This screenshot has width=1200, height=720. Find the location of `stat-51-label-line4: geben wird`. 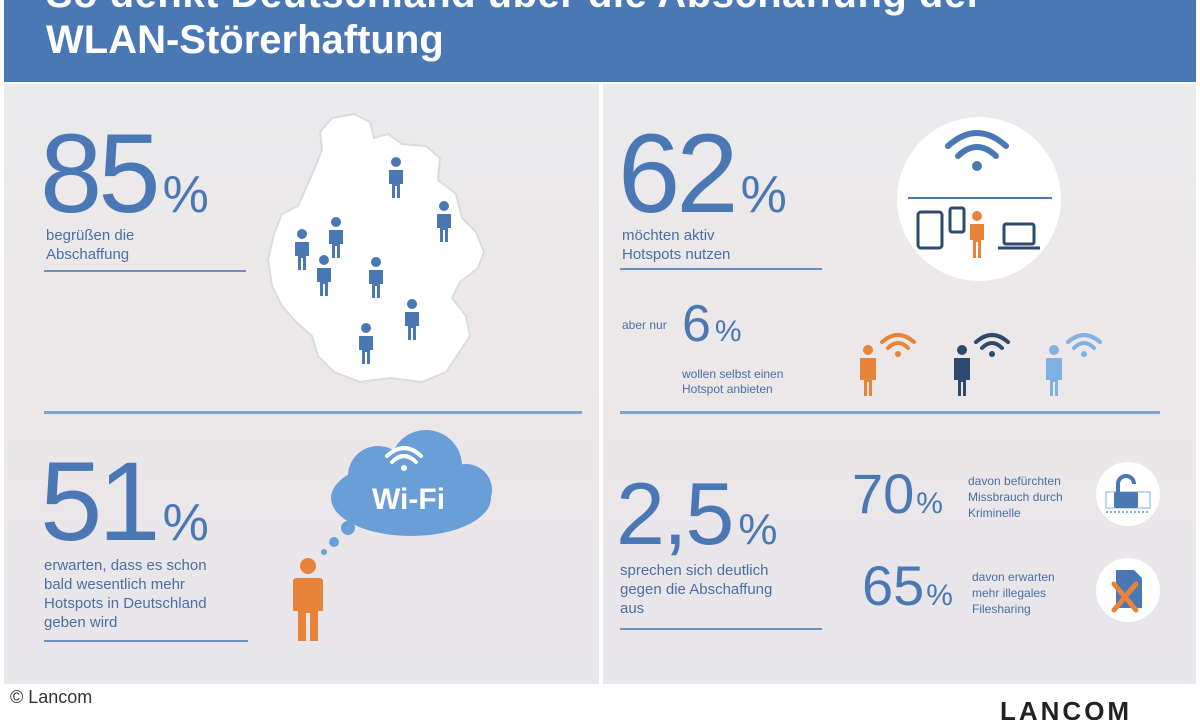

stat-51-label-line4: geben wird is located at coordinates (81, 622).